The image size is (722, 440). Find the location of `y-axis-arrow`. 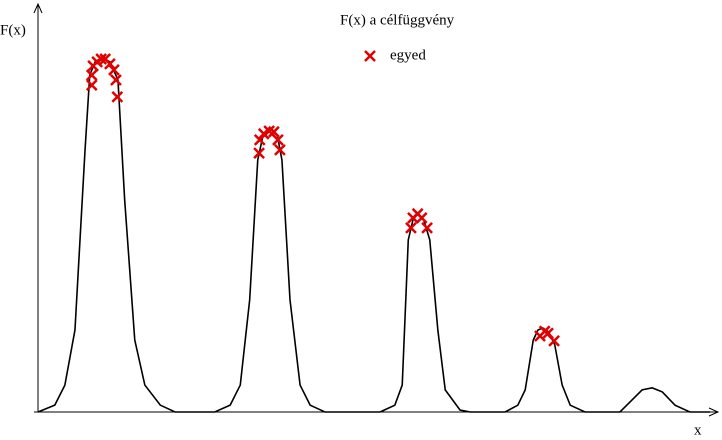

y-axis-arrow is located at coordinates (38, 8).